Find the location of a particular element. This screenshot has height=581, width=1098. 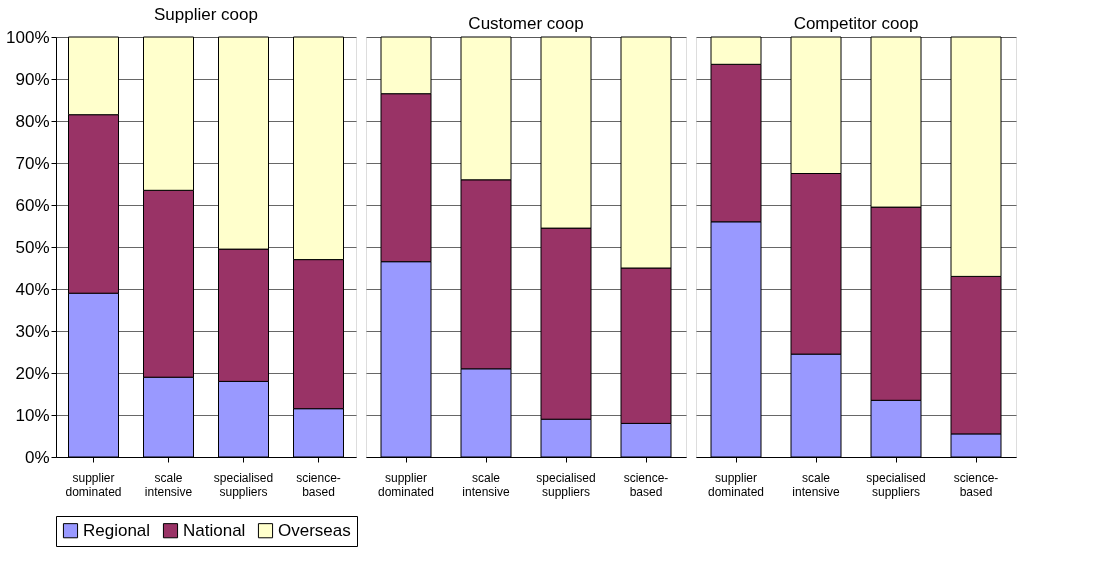

y-tick-label: 70% is located at coordinates (32, 163).